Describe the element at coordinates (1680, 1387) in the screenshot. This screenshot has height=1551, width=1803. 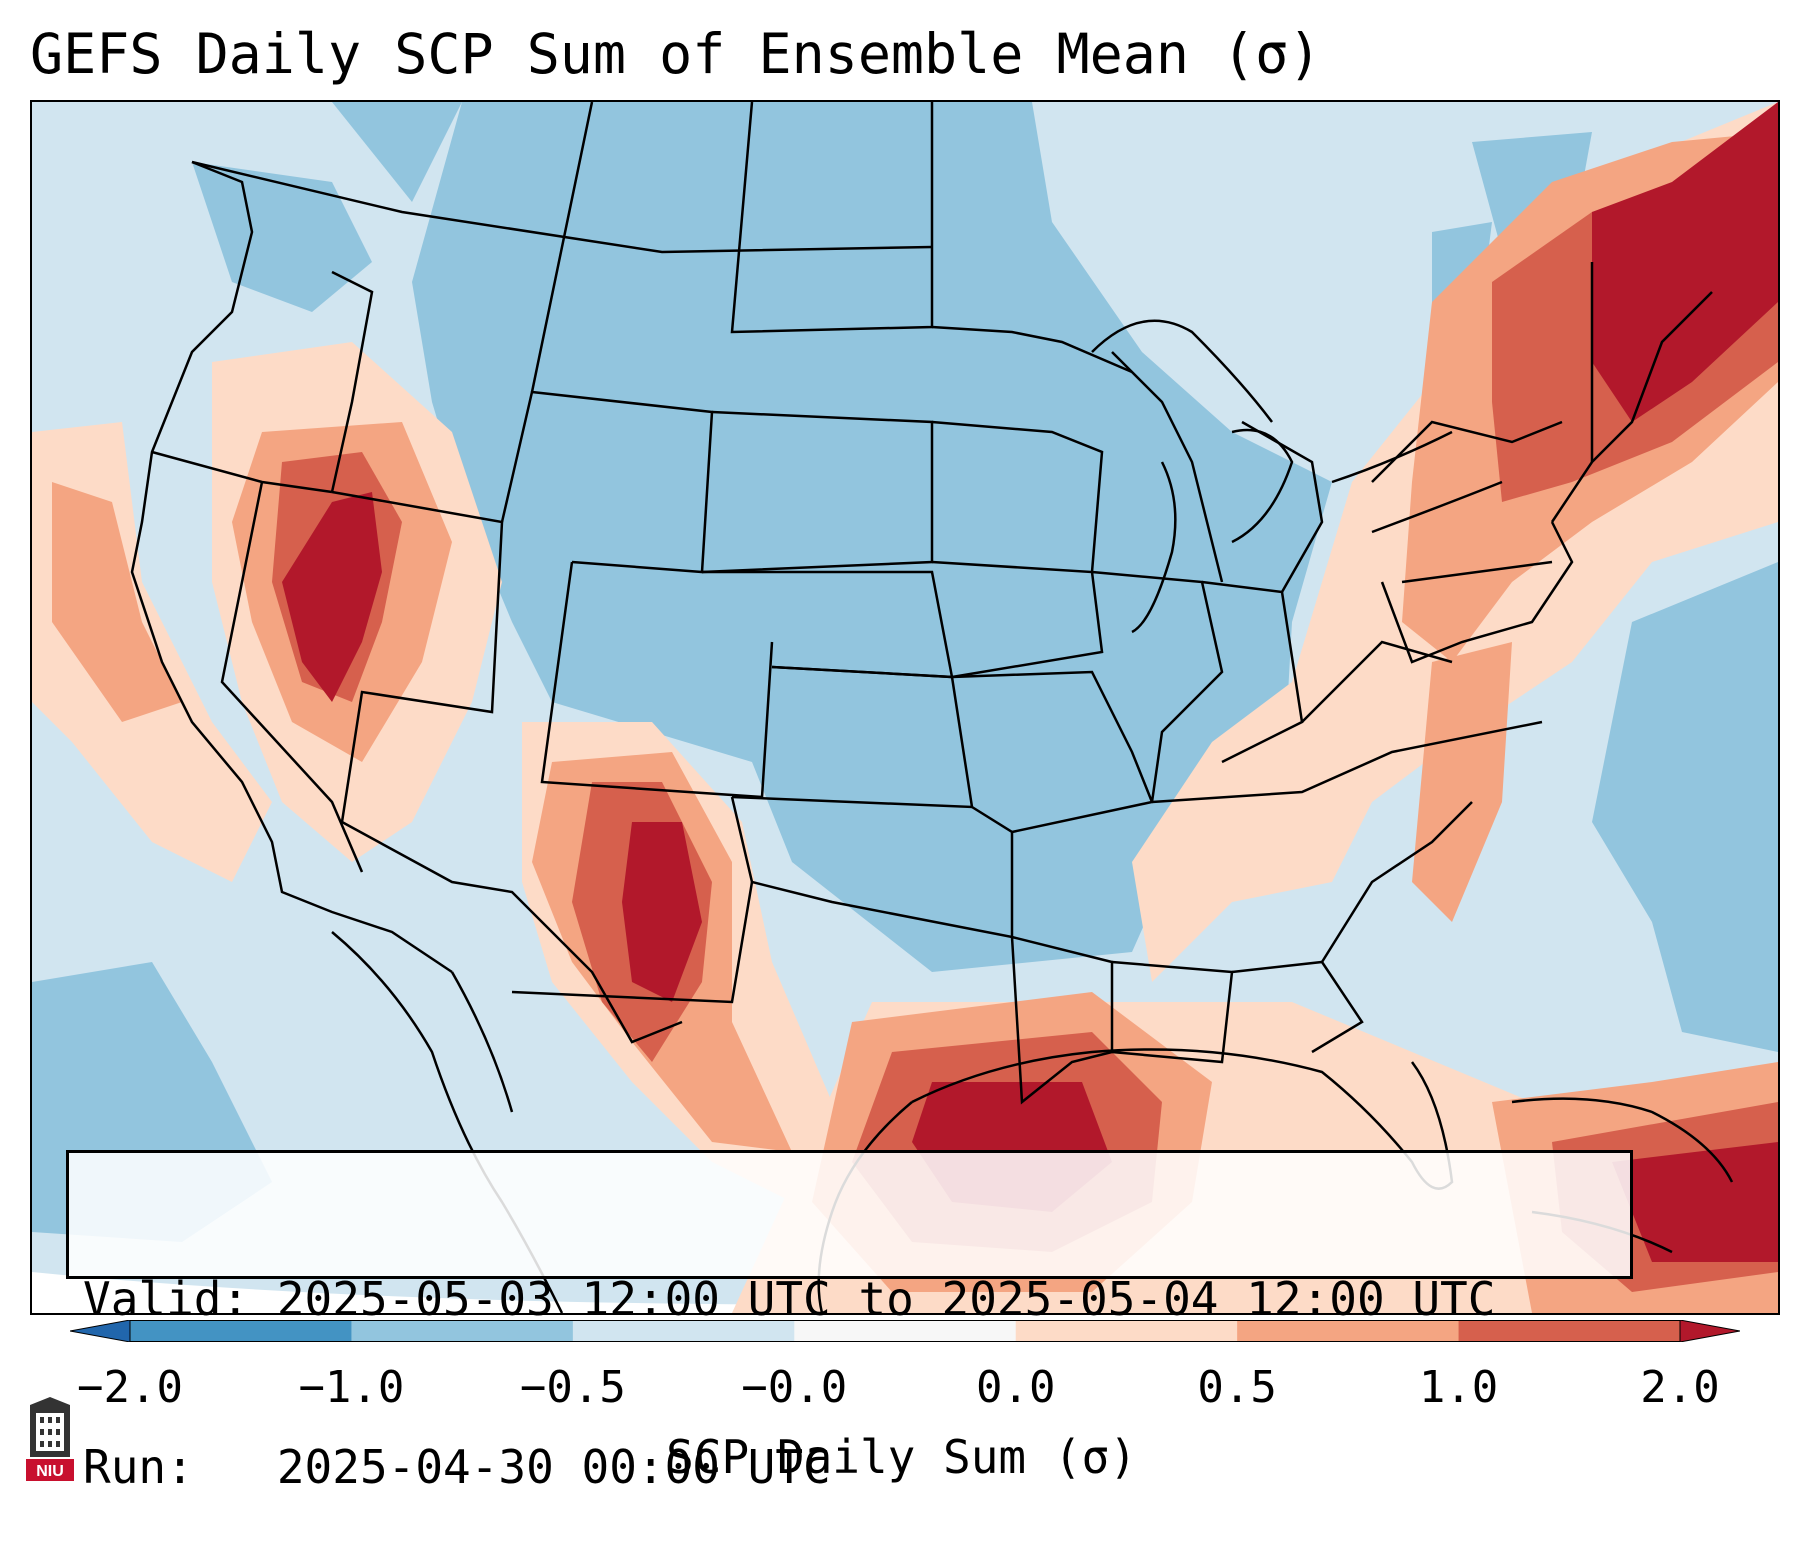
I see `colorbar-tick-label: 2.0` at that location.